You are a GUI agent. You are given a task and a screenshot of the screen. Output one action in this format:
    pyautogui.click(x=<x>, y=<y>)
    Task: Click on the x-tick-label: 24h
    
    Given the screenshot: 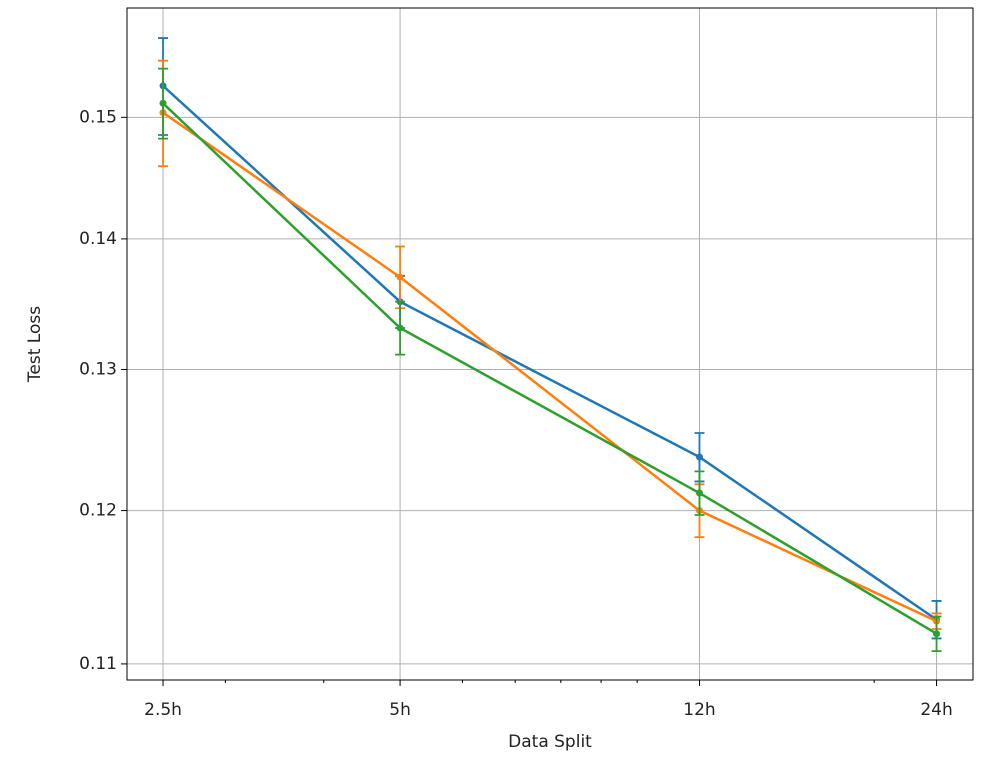 What is the action you would take?
    pyautogui.click(x=936, y=710)
    